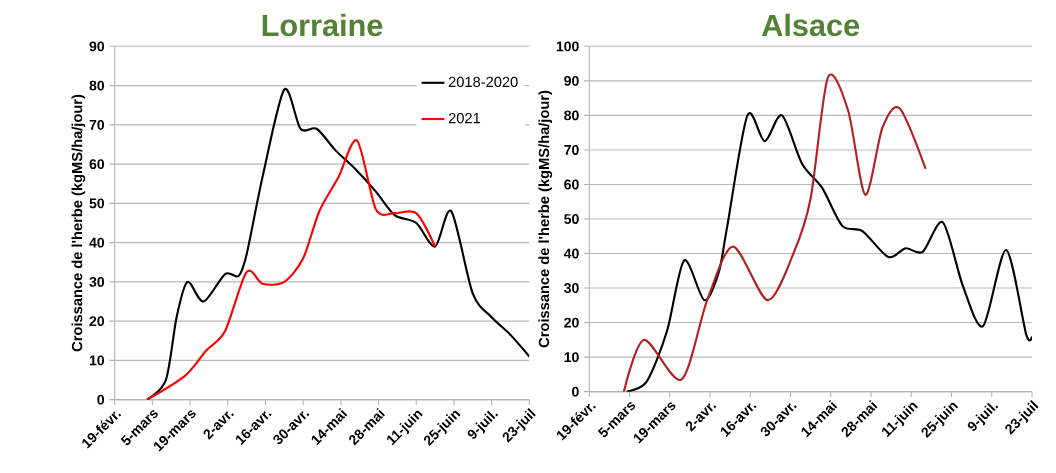 This screenshot has height=473, width=1056. Describe the element at coordinates (811, 25) in the screenshot. I see `chart-title: Alsace` at that location.